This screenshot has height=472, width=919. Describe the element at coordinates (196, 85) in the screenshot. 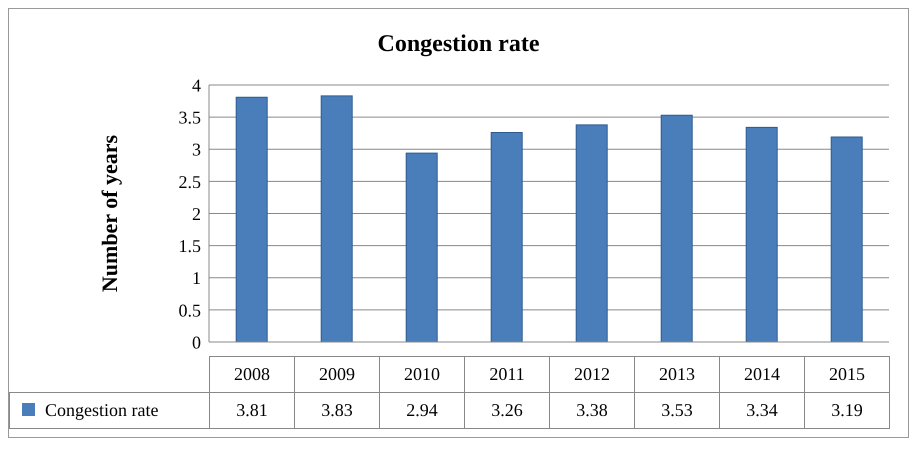

I see `y-tick-label: 4` at that location.